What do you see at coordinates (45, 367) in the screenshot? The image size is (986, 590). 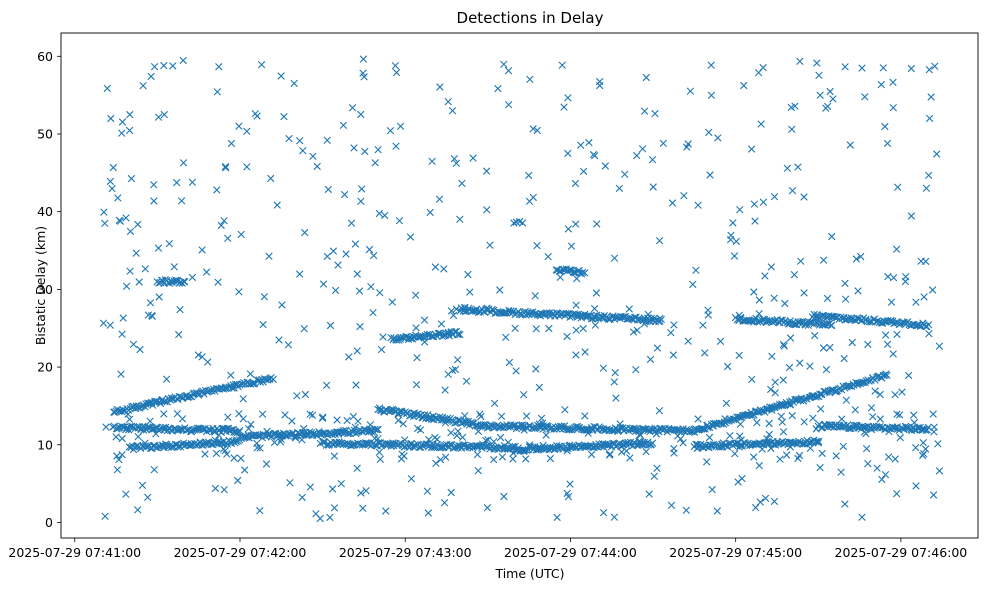 I see `y-tick-label: 20` at bounding box center [45, 367].